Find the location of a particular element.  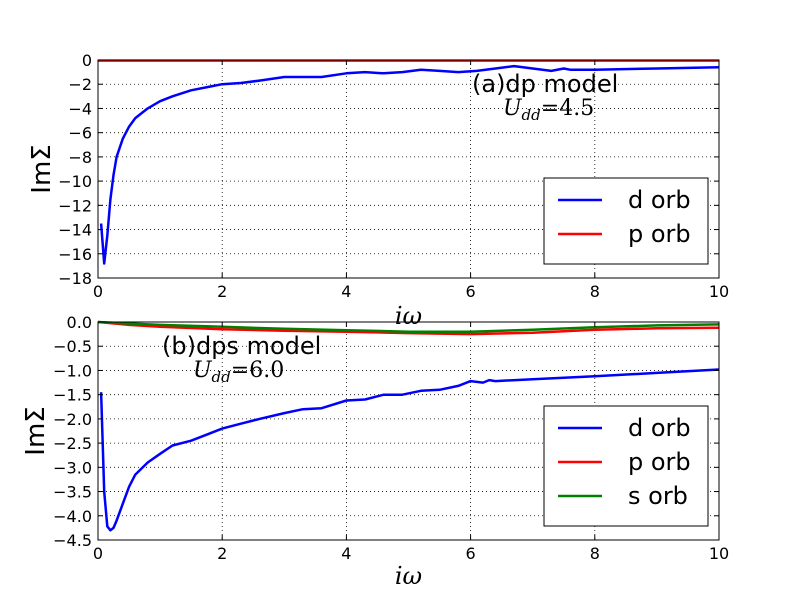

panel-annotation-subtitle: Udd=6.0 is located at coordinates (238, 372).